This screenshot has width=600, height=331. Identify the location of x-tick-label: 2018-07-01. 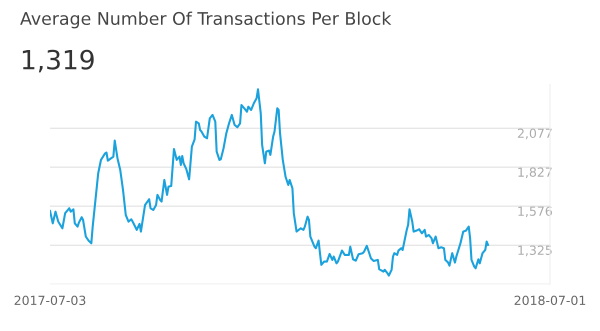
(550, 301).